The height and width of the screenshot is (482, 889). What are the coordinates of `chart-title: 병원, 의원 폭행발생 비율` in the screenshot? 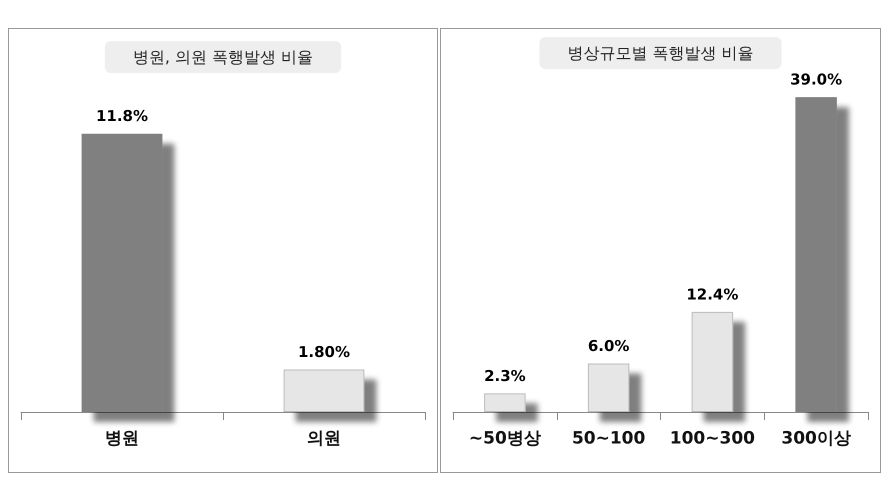 It's located at (223, 57).